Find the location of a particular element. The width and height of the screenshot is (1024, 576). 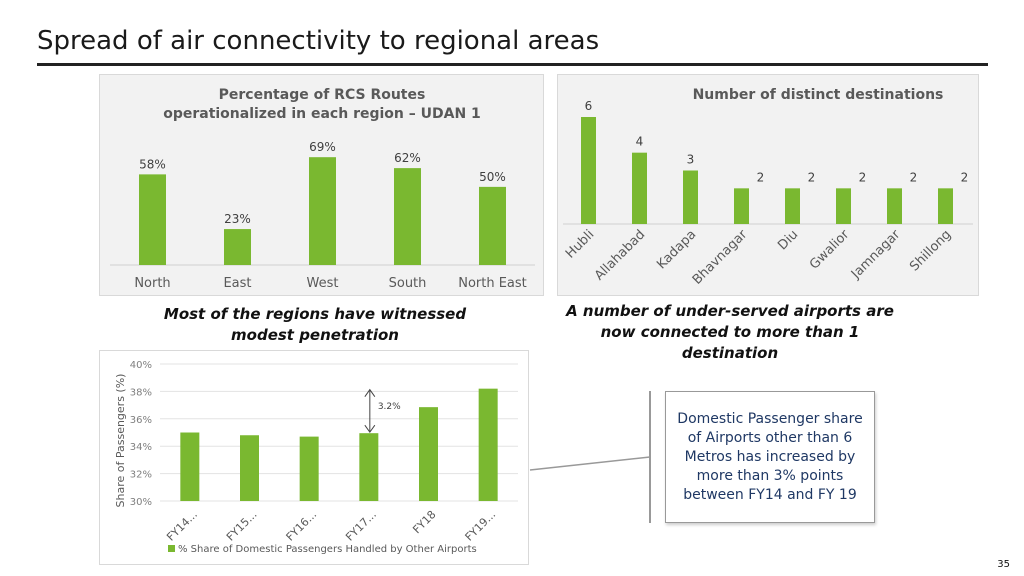

callout-pointer-line is located at coordinates (590, 463).